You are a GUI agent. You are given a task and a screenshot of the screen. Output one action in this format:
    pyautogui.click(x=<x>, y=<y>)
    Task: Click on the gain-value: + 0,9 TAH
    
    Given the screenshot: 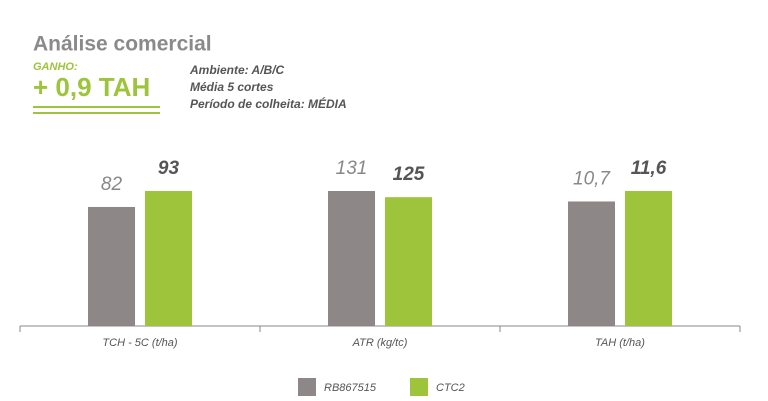 What is the action you would take?
    pyautogui.click(x=91, y=87)
    